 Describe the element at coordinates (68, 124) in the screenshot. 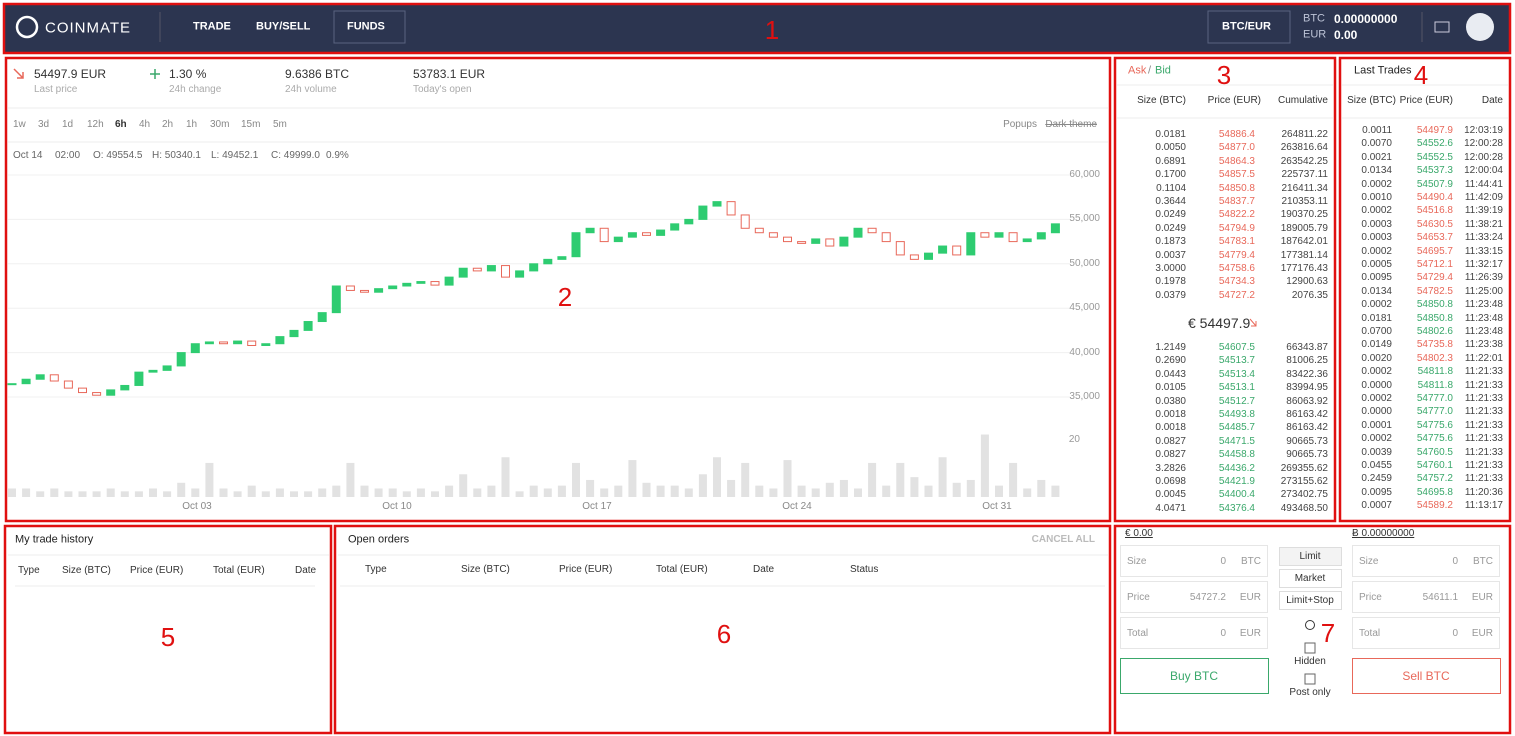

I see `timeframe-tab: 1d` at that location.